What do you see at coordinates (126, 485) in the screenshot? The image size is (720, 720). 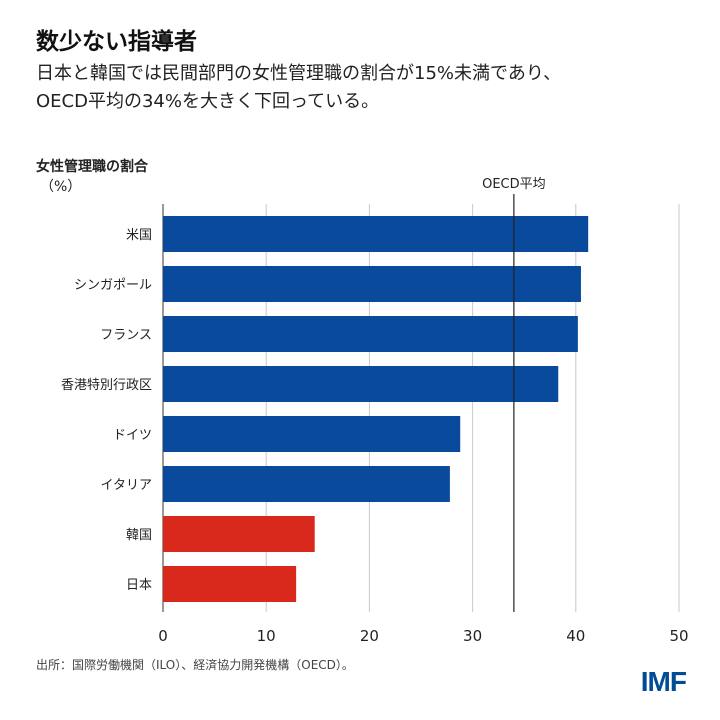 I see `category-label: イタリア` at bounding box center [126, 485].